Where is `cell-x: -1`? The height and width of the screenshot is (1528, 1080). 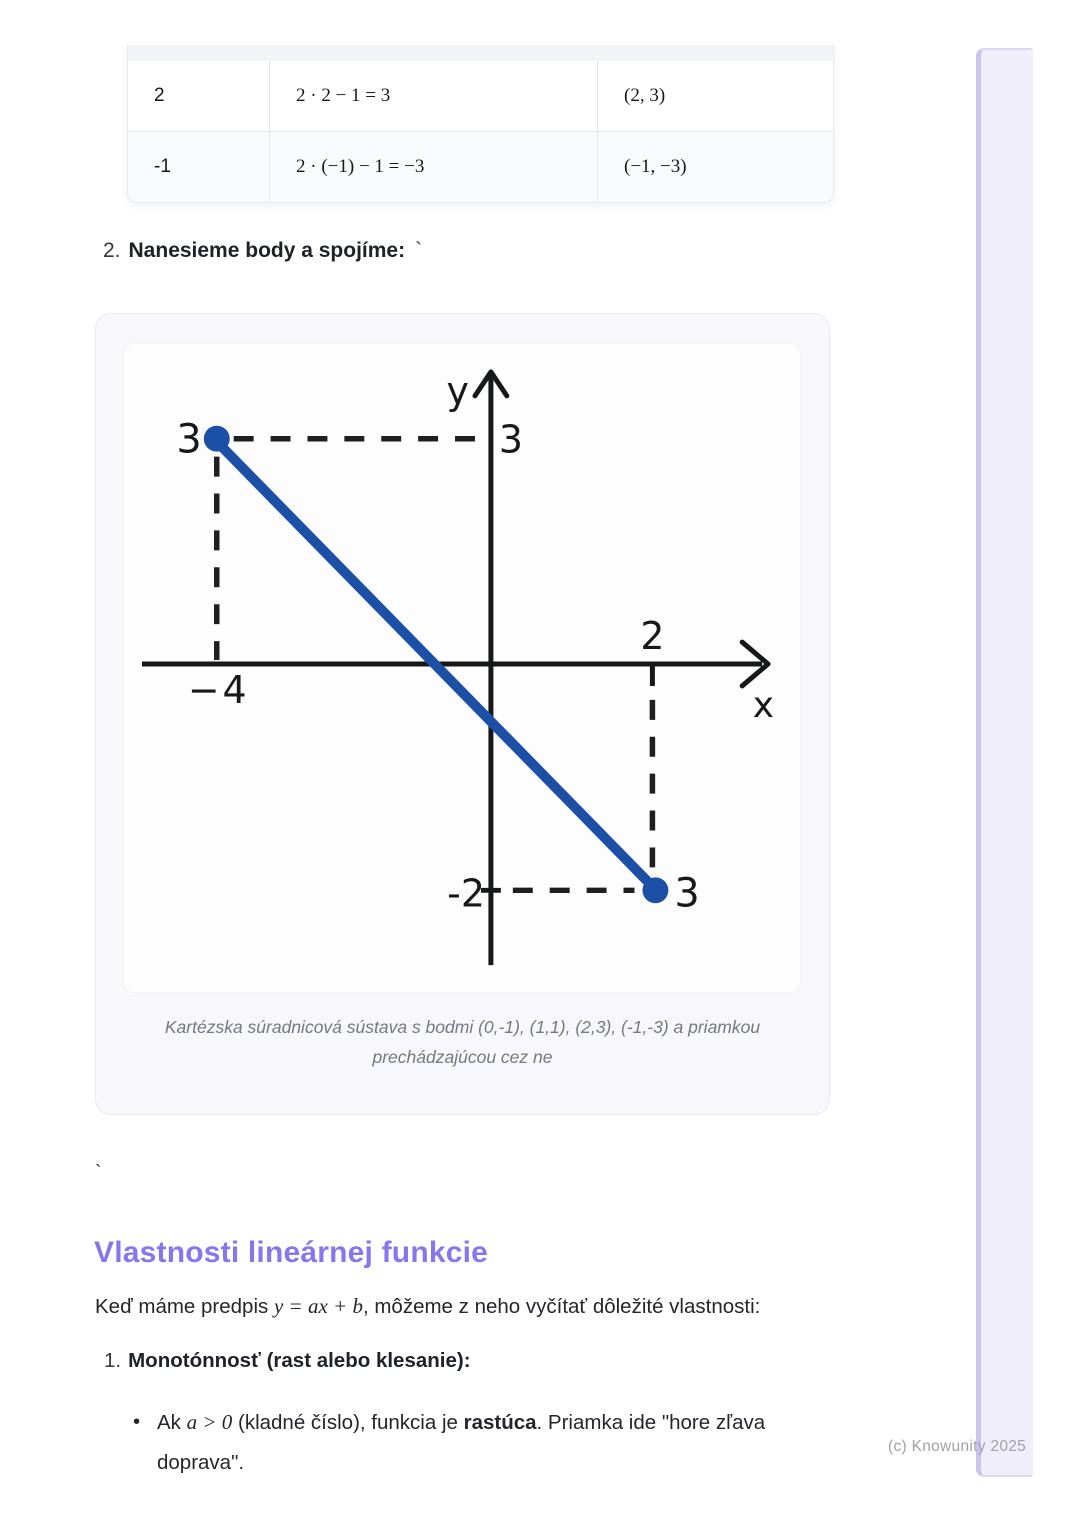 cell-x: -1 is located at coordinates (162, 166).